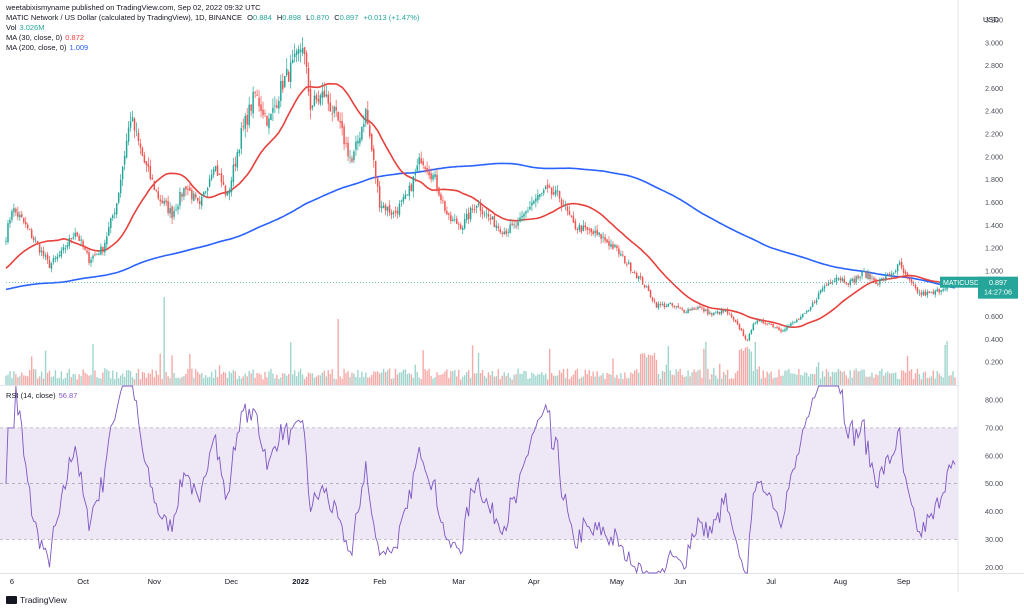  I want to click on time-axis-label: Nov, so click(155, 581).